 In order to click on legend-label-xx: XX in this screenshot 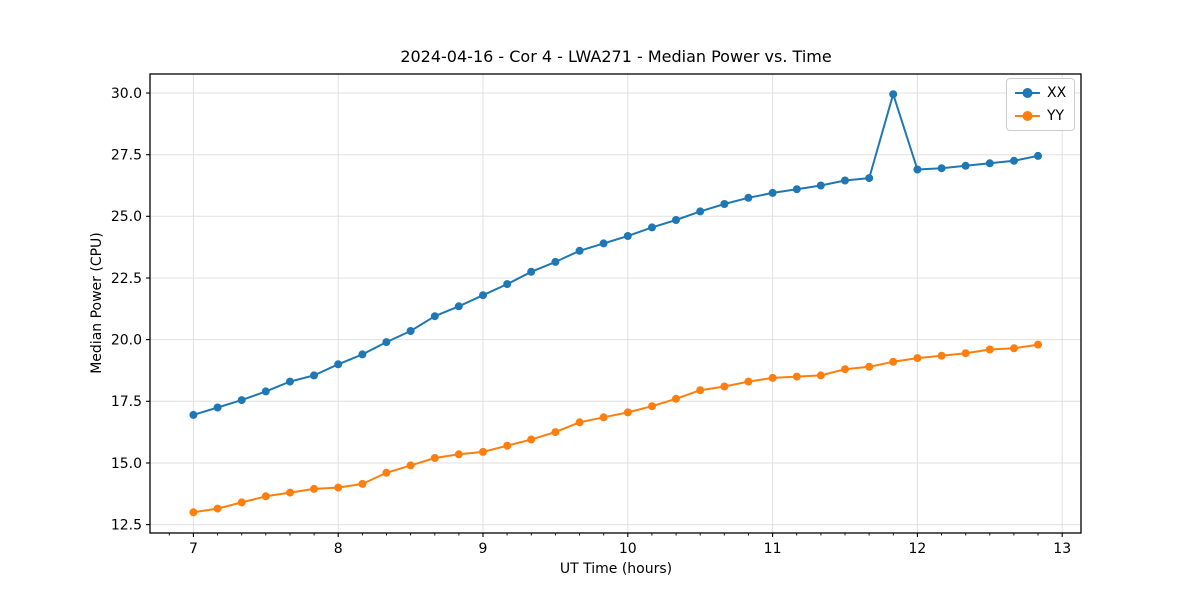, I will do `click(1057, 93)`.